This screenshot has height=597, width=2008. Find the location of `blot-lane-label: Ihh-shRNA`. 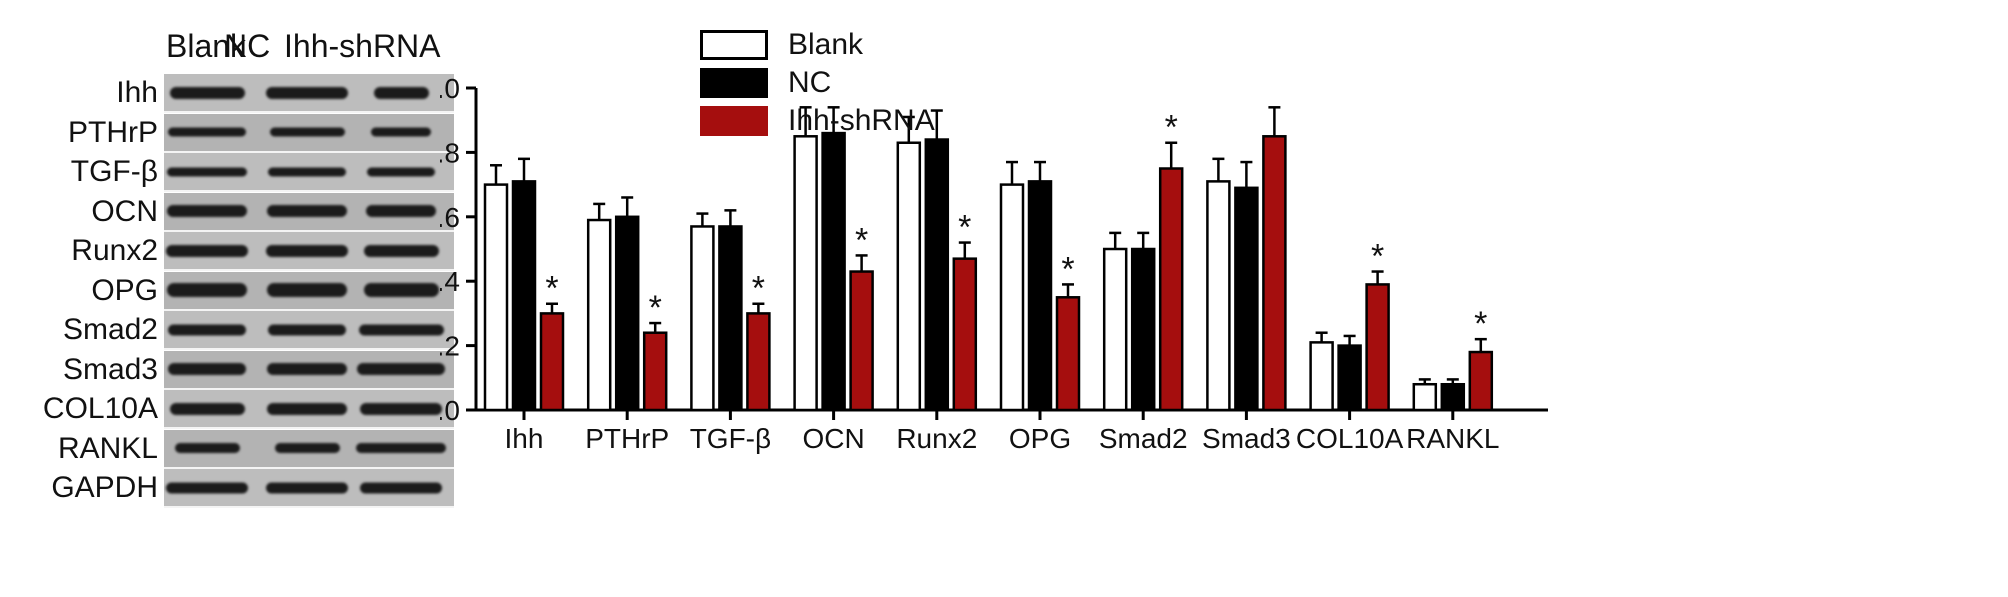

blot-lane-label: Ihh-shRNA is located at coordinates (362, 46).